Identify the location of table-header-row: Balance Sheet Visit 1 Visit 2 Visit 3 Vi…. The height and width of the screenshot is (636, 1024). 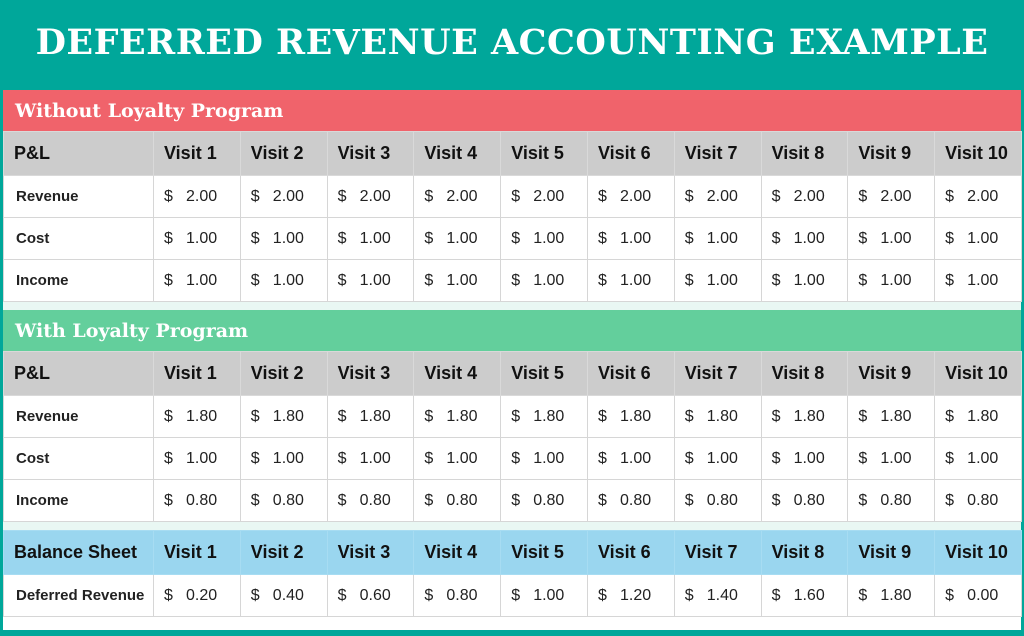
(512, 552).